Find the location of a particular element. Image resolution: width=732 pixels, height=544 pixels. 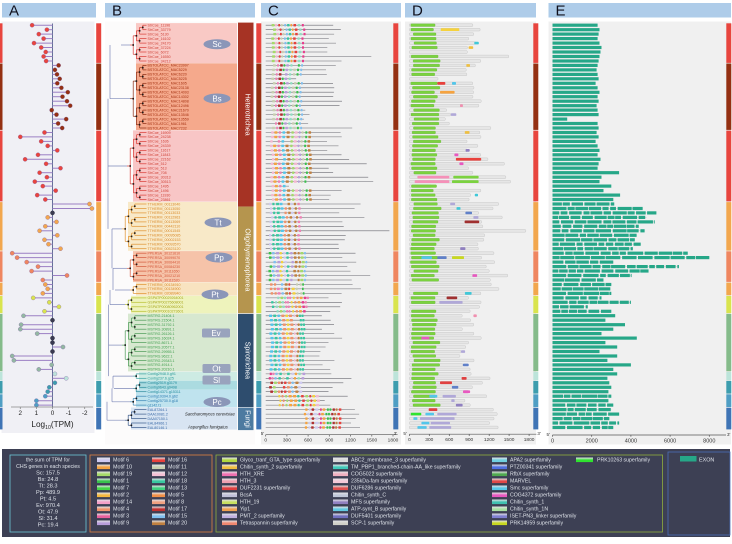

svg-text: StrCoe_1636 is located at coordinates (158, 142).